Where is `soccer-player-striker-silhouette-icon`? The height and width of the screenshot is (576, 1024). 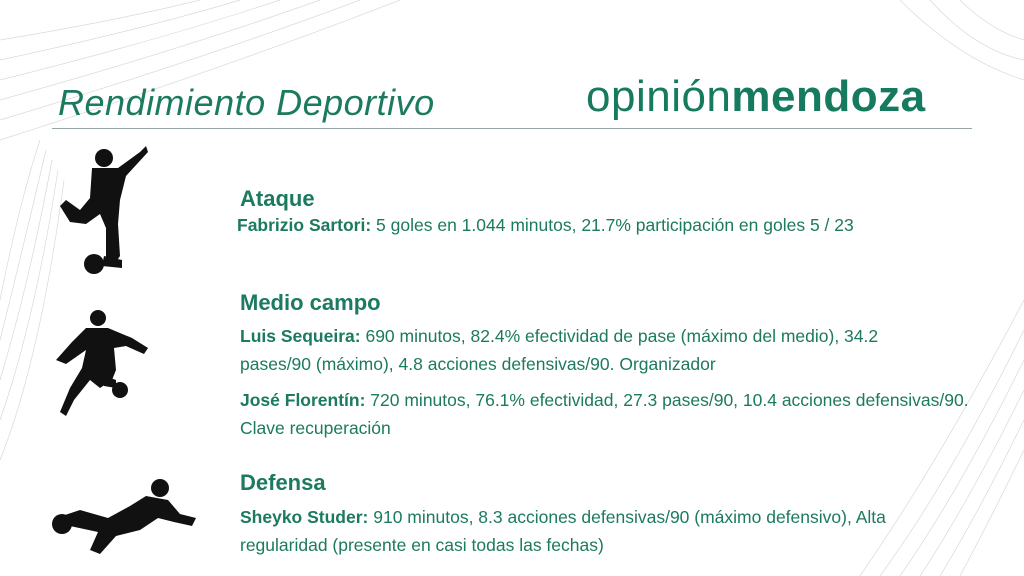
soccer-player-striker-silhouette-icon is located at coordinates (104, 210).